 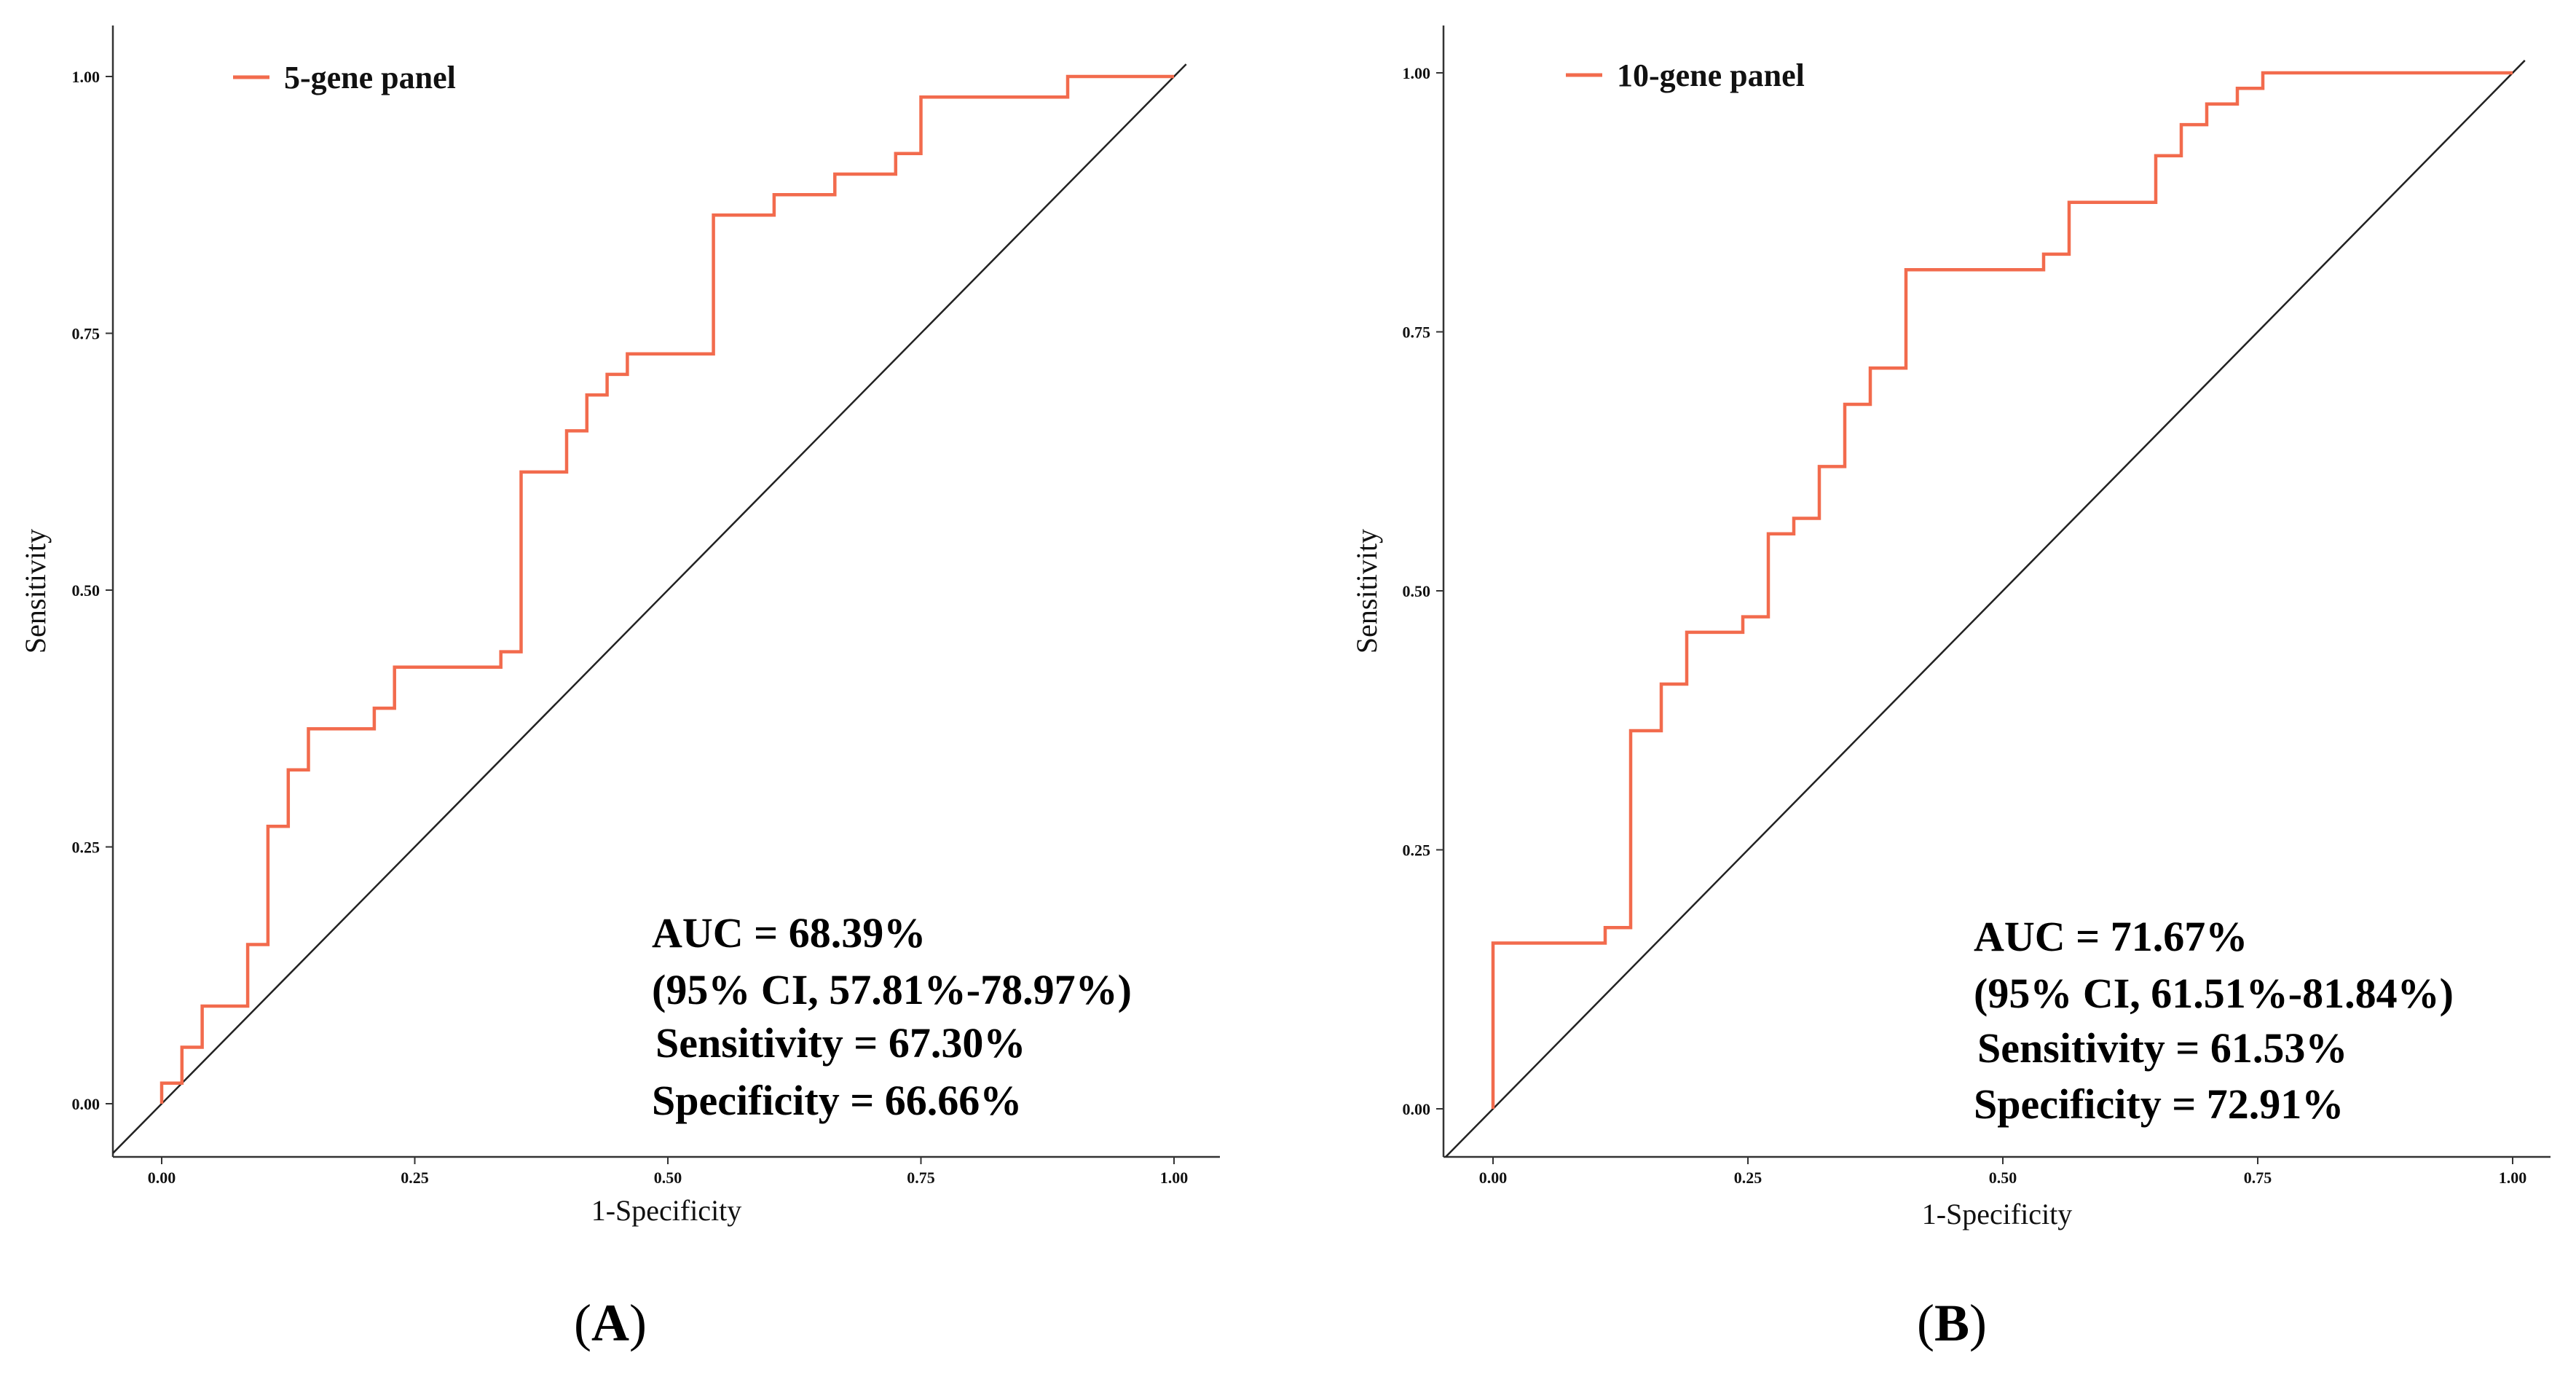 What do you see at coordinates (1711, 75) in the screenshot?
I see `legend-label: 10-gene panel` at bounding box center [1711, 75].